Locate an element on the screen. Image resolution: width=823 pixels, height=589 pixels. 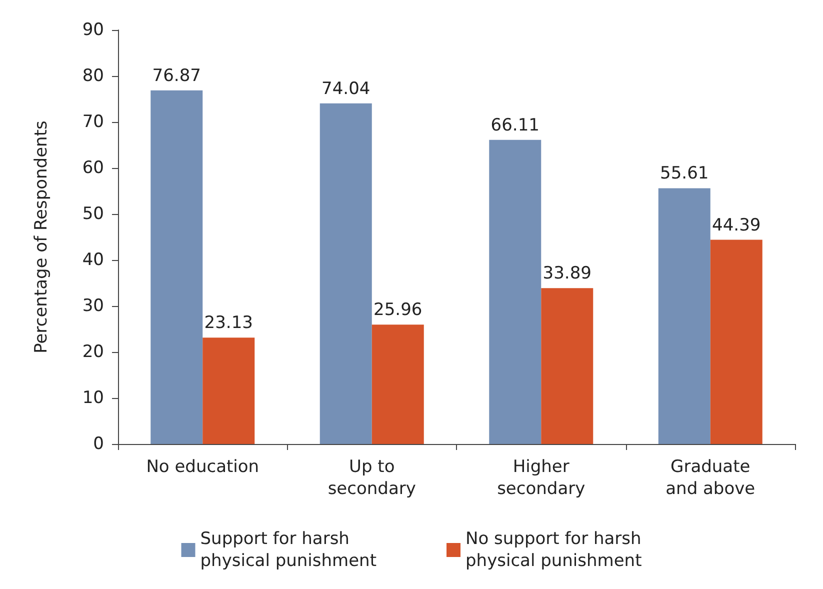
data-label: 25.96 is located at coordinates (398, 310).